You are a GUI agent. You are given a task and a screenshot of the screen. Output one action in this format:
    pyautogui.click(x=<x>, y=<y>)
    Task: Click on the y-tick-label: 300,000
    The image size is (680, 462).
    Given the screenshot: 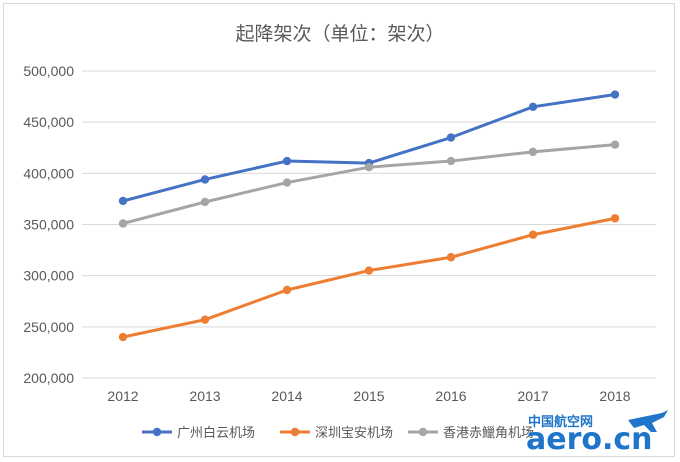 What is the action you would take?
    pyautogui.click(x=48, y=276)
    